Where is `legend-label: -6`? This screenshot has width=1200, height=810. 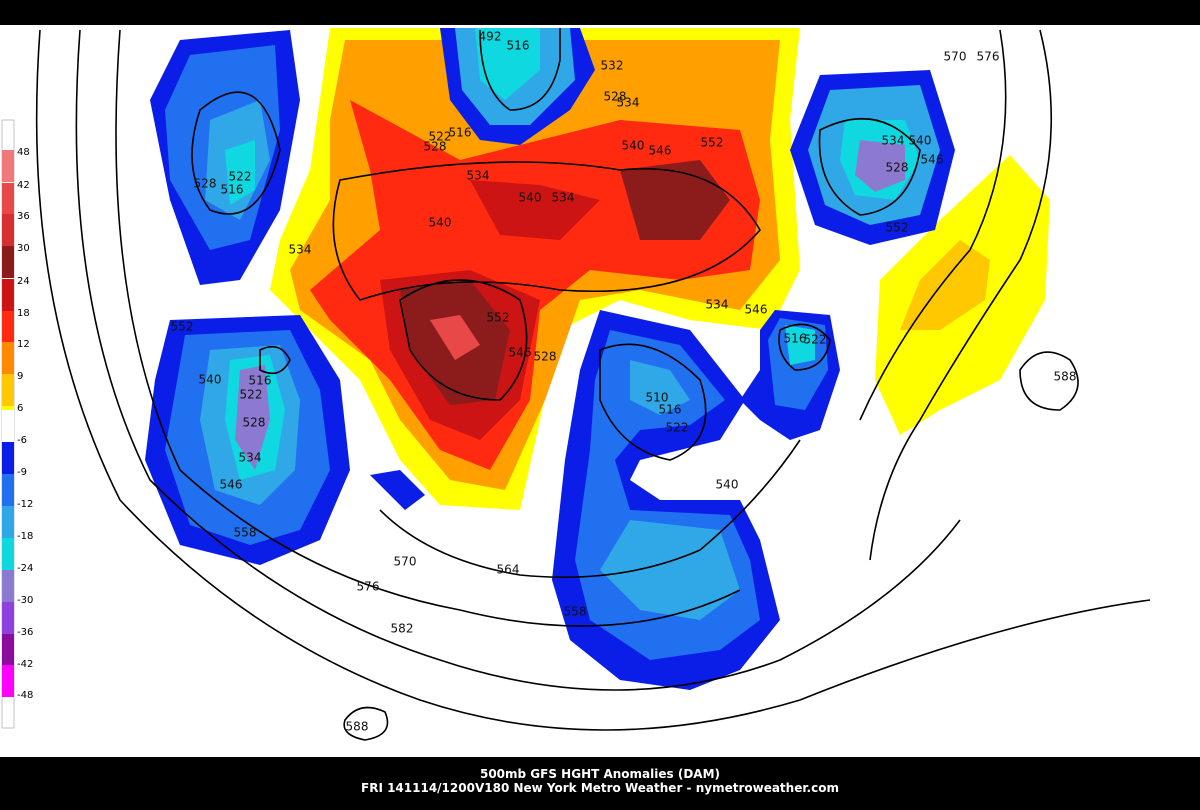 legend-label: -6 is located at coordinates (22, 440).